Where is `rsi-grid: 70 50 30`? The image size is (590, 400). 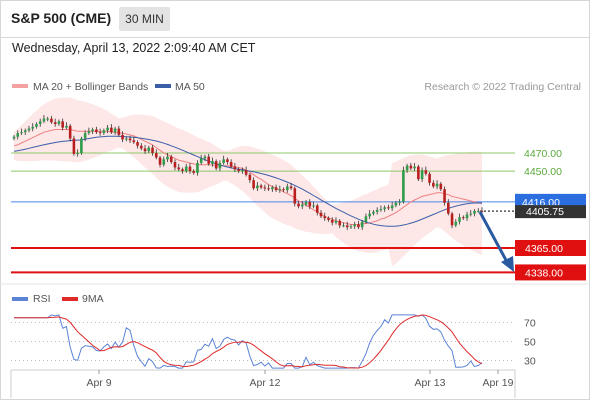 rsi-grid: 70 50 30 is located at coordinates (273, 343).